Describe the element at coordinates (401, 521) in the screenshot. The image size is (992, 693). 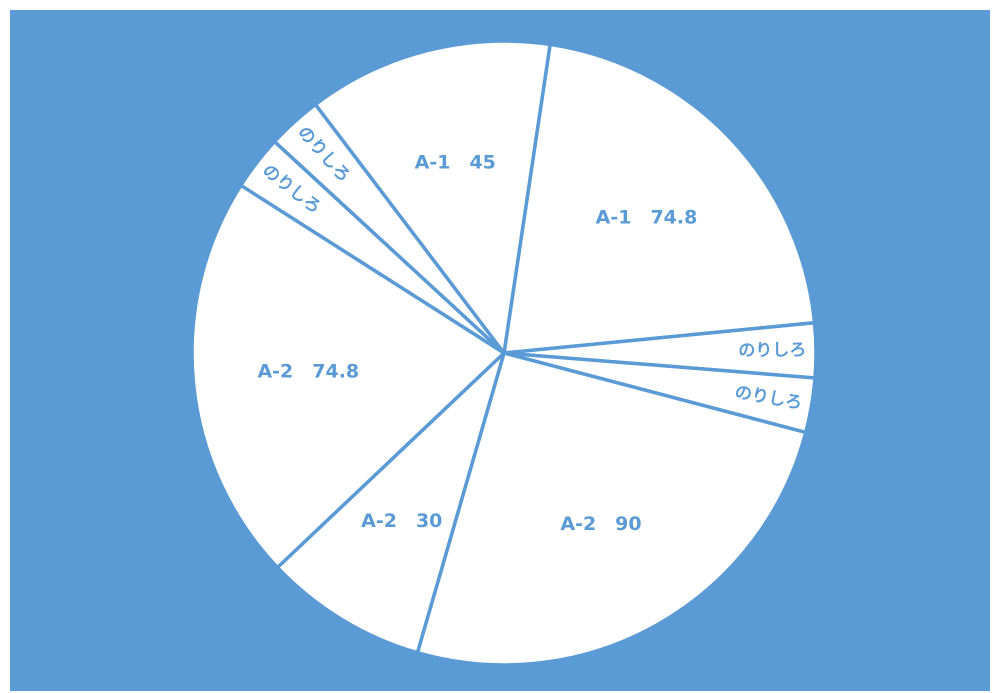
I see `slice-label: A-2 30` at that location.